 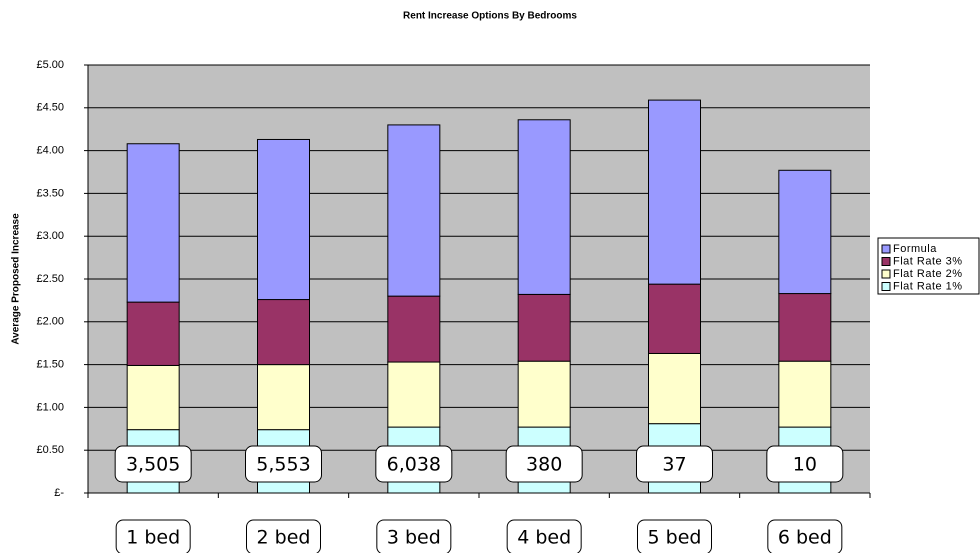 I want to click on y-tick-label: £4.00, so click(x=50, y=151).